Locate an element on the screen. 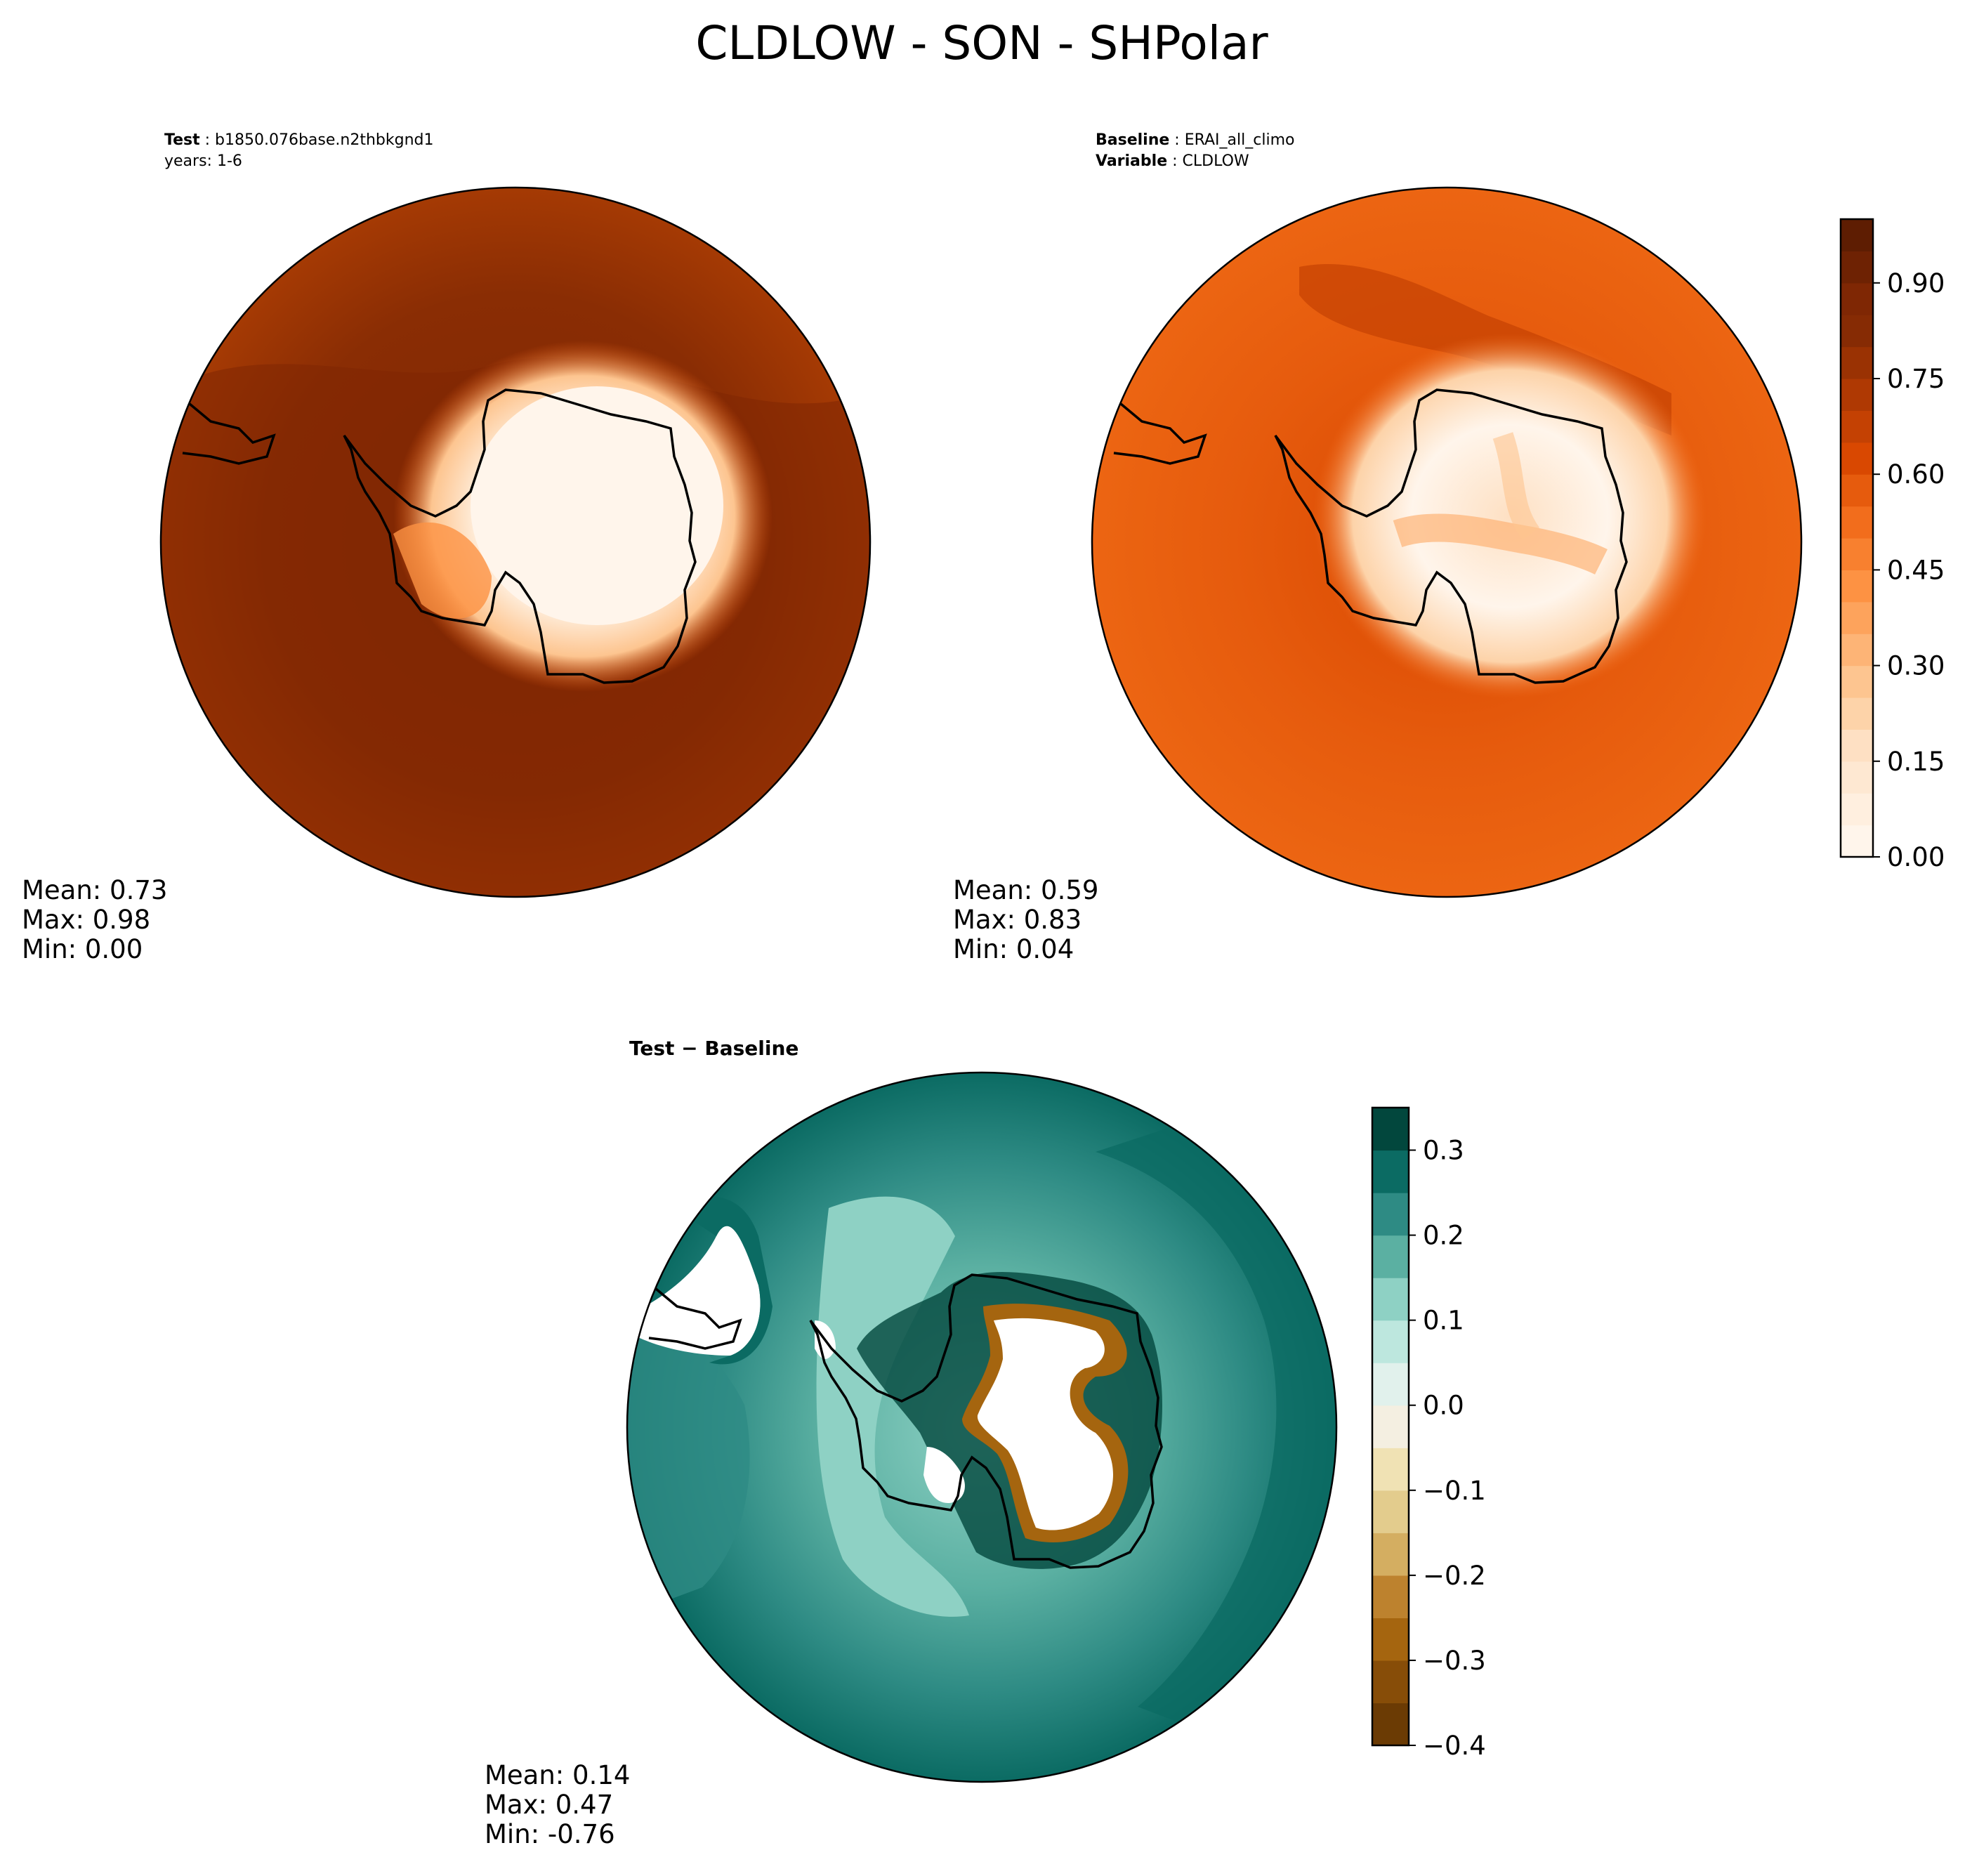  baseline-colorbar-tick-label: 0.15 is located at coordinates (1916, 762).